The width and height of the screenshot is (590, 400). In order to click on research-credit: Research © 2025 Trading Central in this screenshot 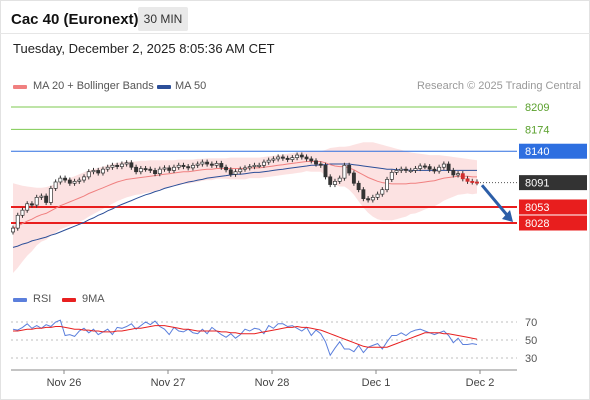, I will do `click(498, 86)`.